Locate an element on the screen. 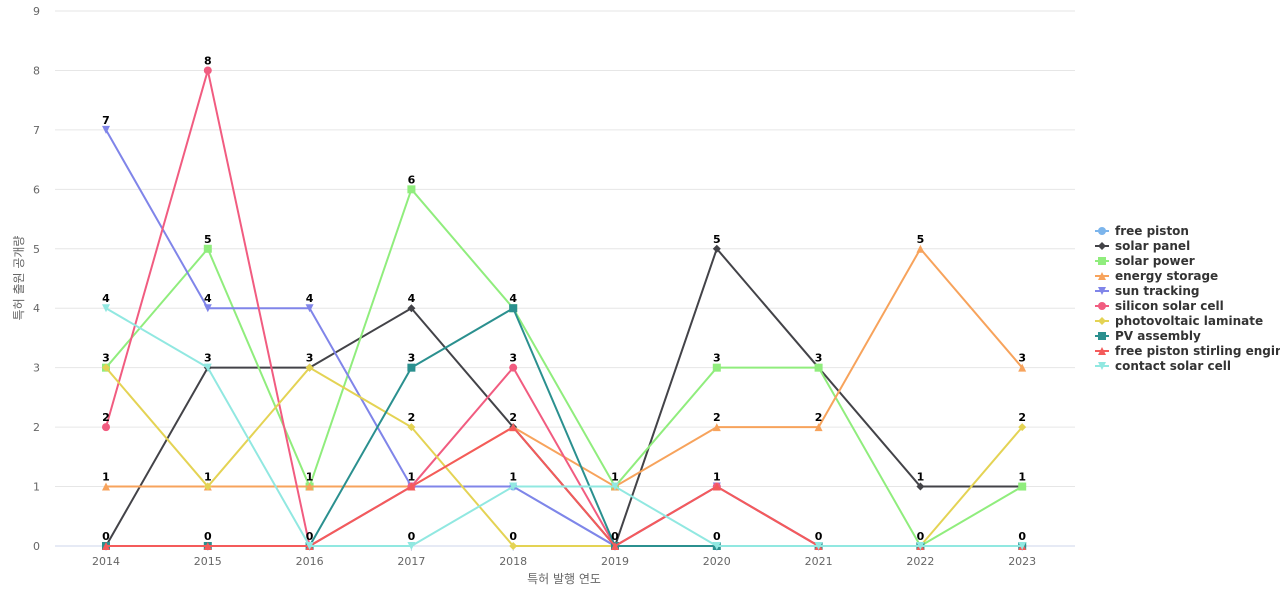  legend-item: solar panel is located at coordinates (1142, 246).